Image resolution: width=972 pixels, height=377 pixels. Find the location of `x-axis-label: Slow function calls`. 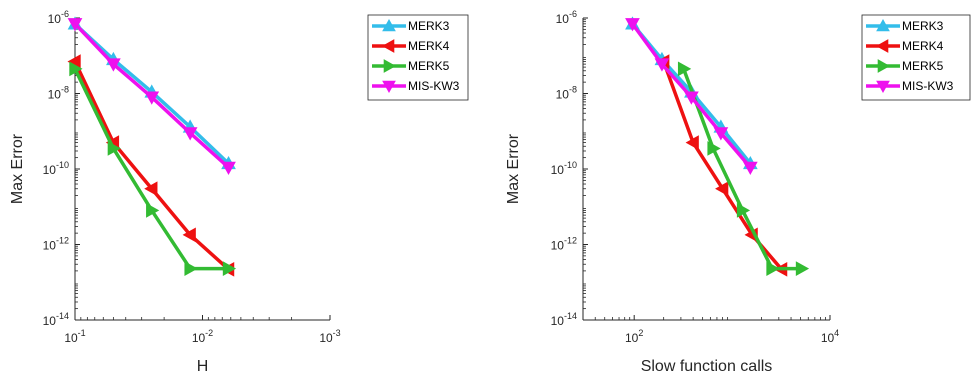

x-axis-label: Slow function calls is located at coordinates (707, 366).